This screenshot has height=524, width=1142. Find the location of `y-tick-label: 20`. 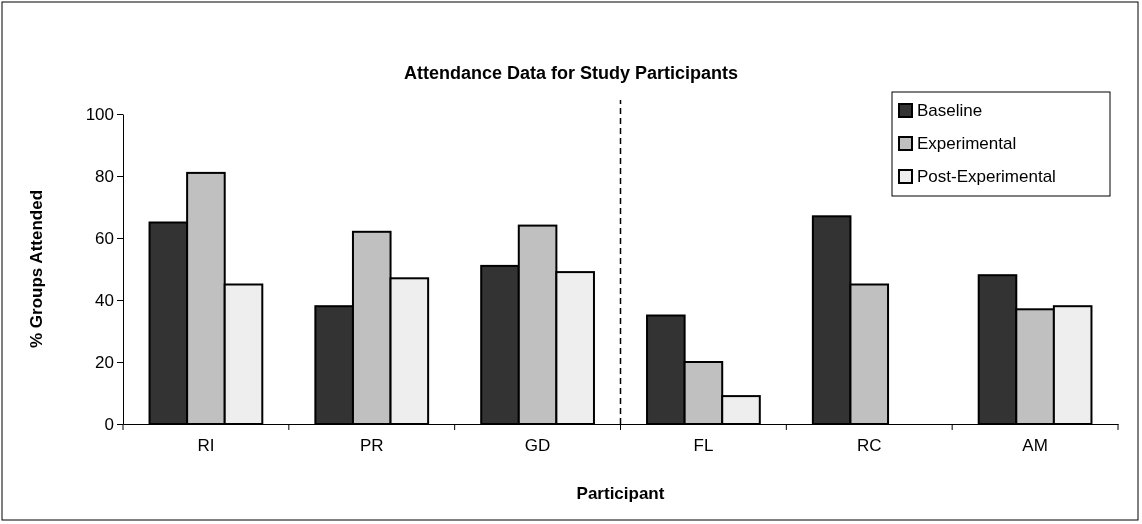

y-tick-label: 20 is located at coordinates (104, 362).